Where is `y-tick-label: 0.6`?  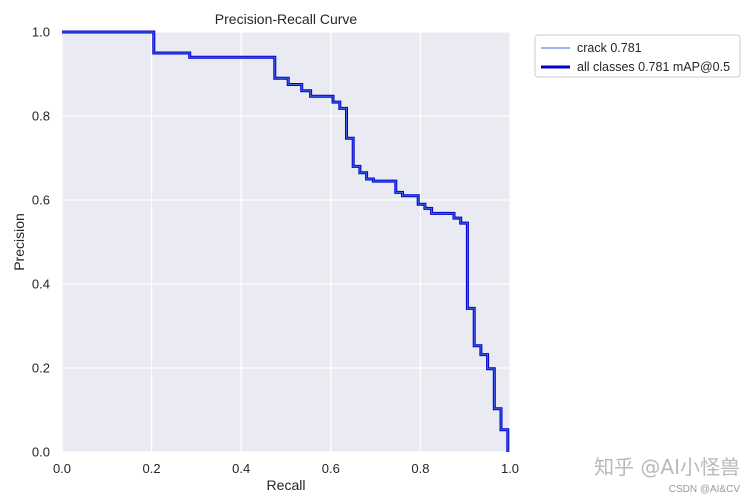
y-tick-label: 0.6 is located at coordinates (41, 200).